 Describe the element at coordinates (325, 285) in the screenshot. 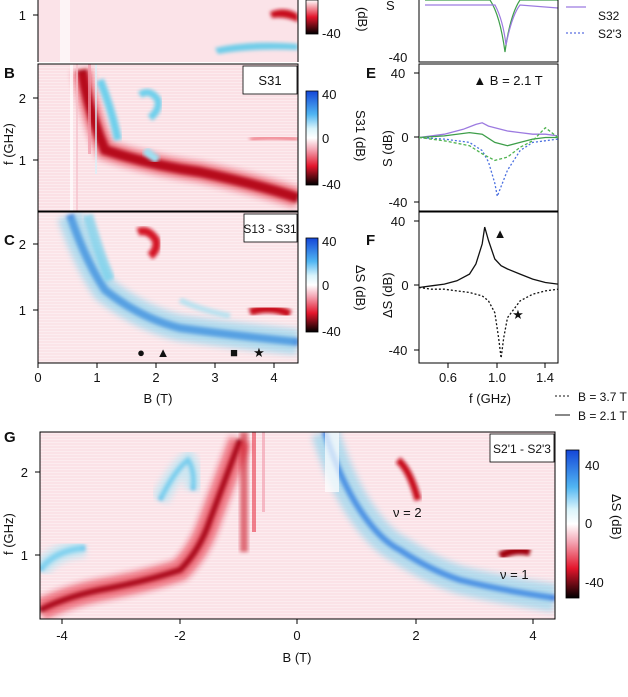

I see `panel-c-cb-tick-mid: 0` at that location.